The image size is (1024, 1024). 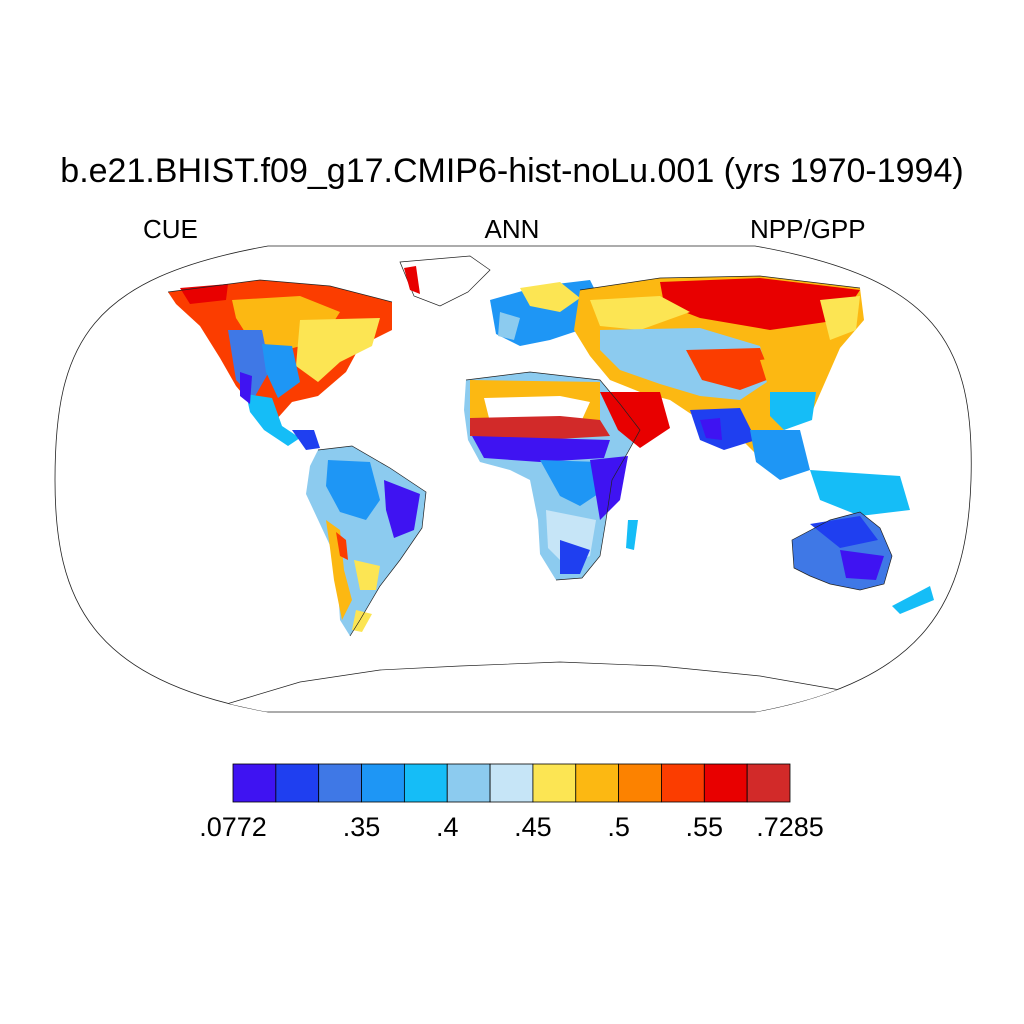 What do you see at coordinates (808, 229) in the screenshot?
I see `units-label: NPP/GPP` at bounding box center [808, 229].